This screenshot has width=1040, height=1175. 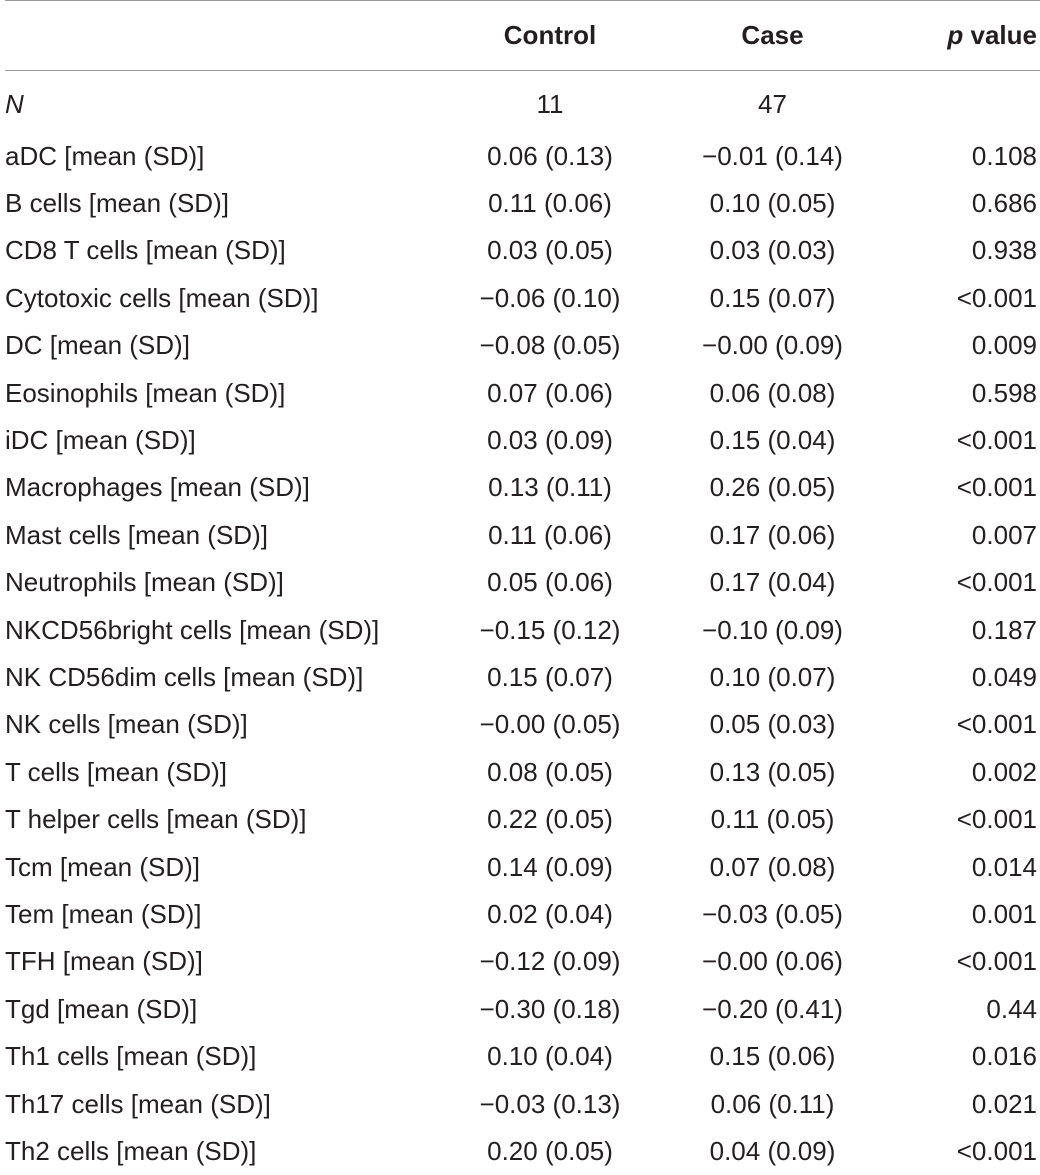 I want to click on case-value: 0.06 (0.11), so click(x=772, y=1103).